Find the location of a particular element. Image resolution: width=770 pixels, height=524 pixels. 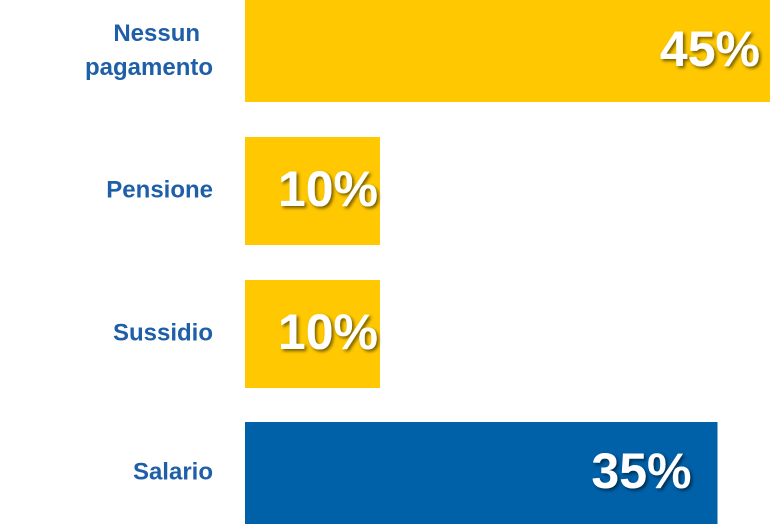

category-label: Nessun pagamento is located at coordinates (149, 50).